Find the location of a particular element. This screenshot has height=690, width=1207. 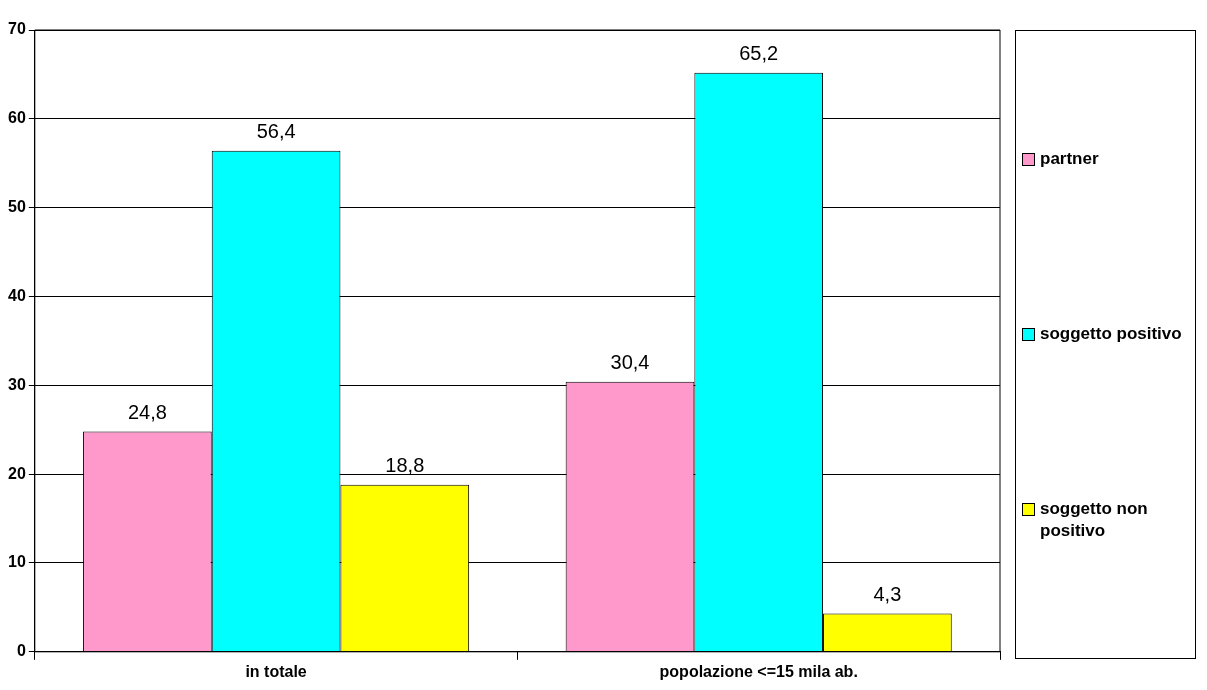

data-label: 56,4 is located at coordinates (276, 131).